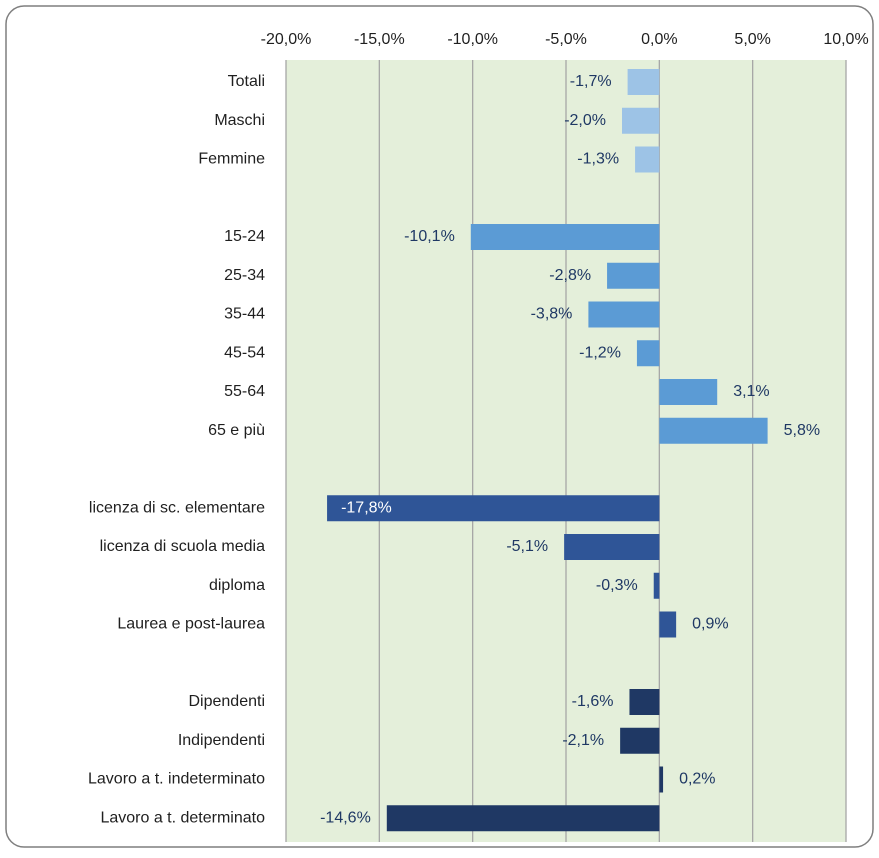  Describe the element at coordinates (236, 430) in the screenshot. I see `y-tick-label: 65 e più` at that location.